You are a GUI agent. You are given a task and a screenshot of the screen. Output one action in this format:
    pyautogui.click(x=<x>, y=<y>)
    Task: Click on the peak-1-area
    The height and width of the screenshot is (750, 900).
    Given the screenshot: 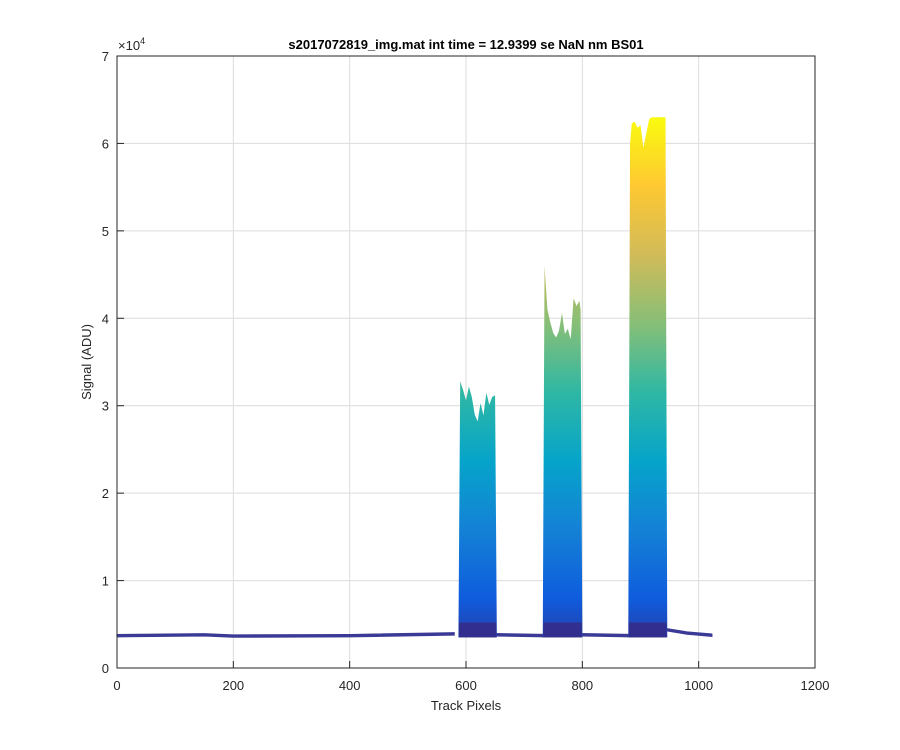 What is the action you would take?
    pyautogui.click(x=477, y=509)
    